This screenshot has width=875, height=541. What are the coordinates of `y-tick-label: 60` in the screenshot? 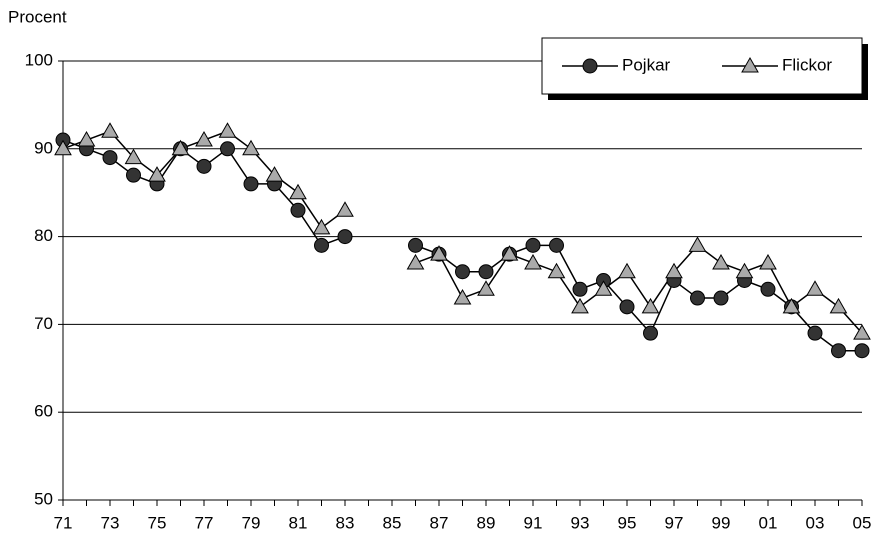 It's located at (43, 411).